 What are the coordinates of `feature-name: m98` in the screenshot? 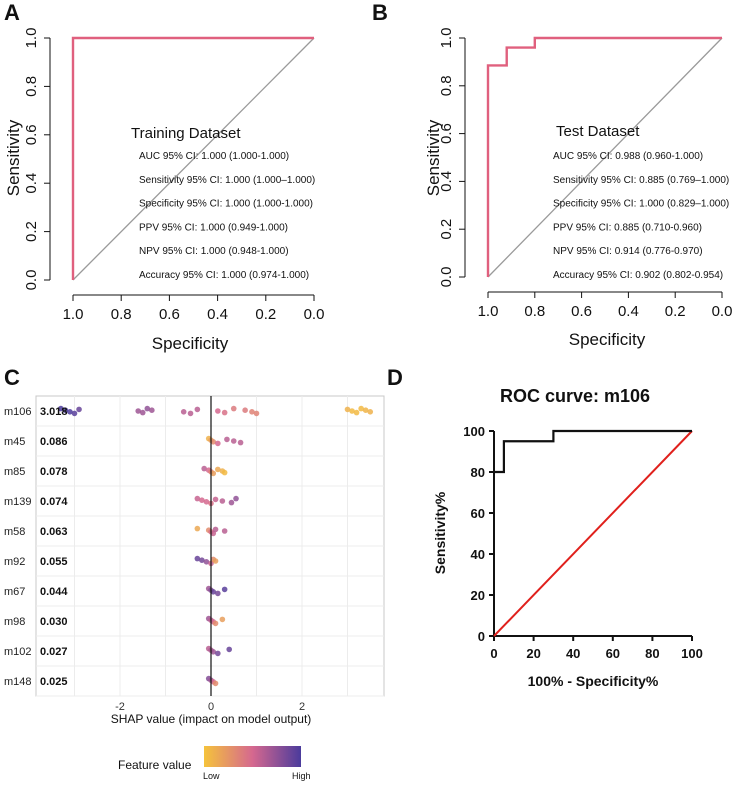 It's located at (14, 622).